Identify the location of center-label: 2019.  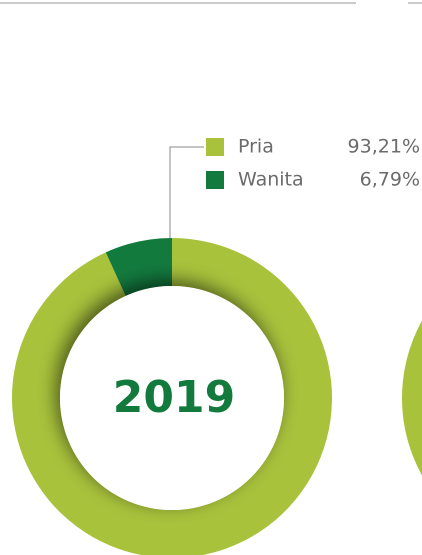
(174, 397).